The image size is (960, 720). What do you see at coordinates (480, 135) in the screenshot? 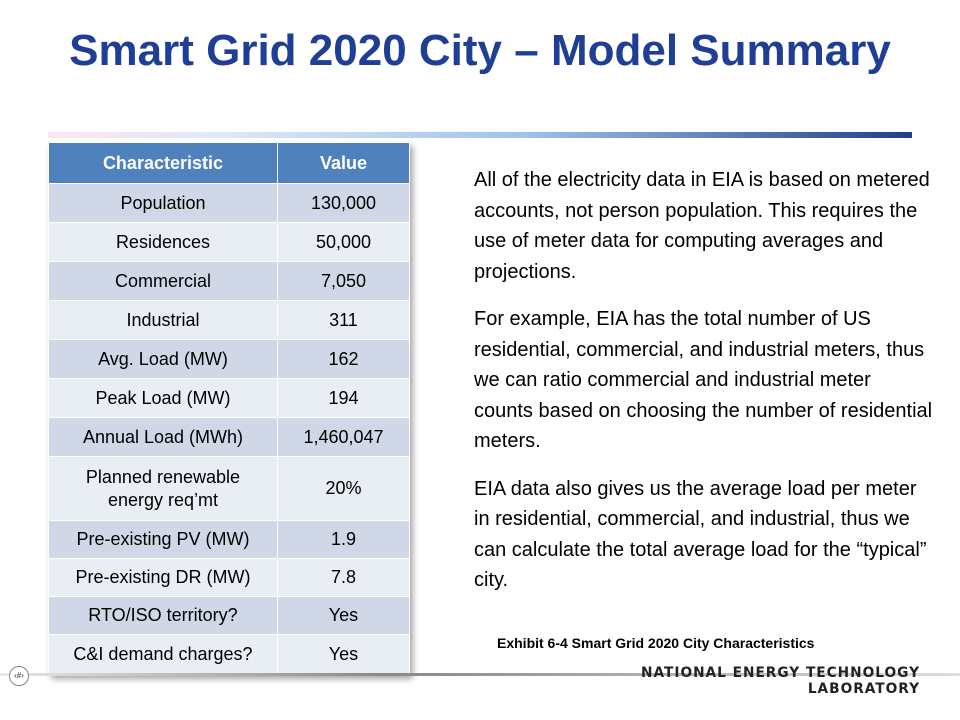
I see `title-rule` at bounding box center [480, 135].